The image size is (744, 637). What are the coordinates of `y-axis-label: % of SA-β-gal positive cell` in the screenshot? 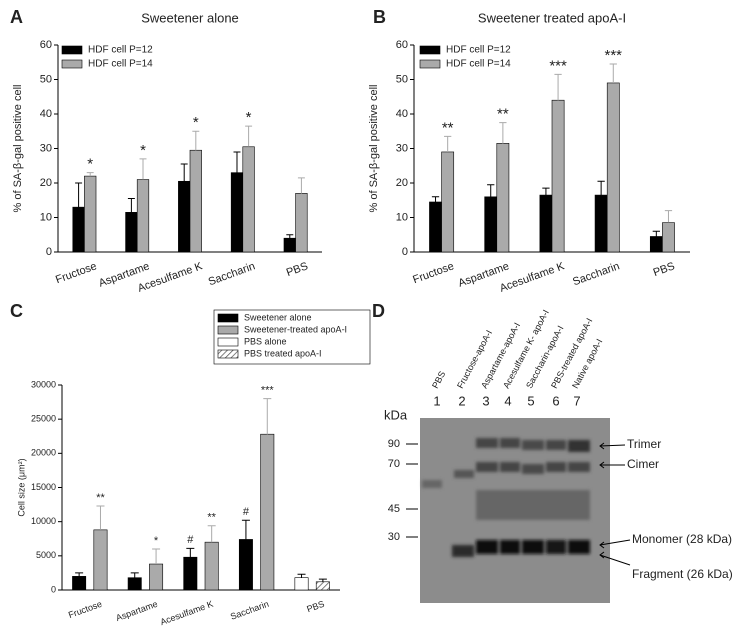 It's located at (18, 149).